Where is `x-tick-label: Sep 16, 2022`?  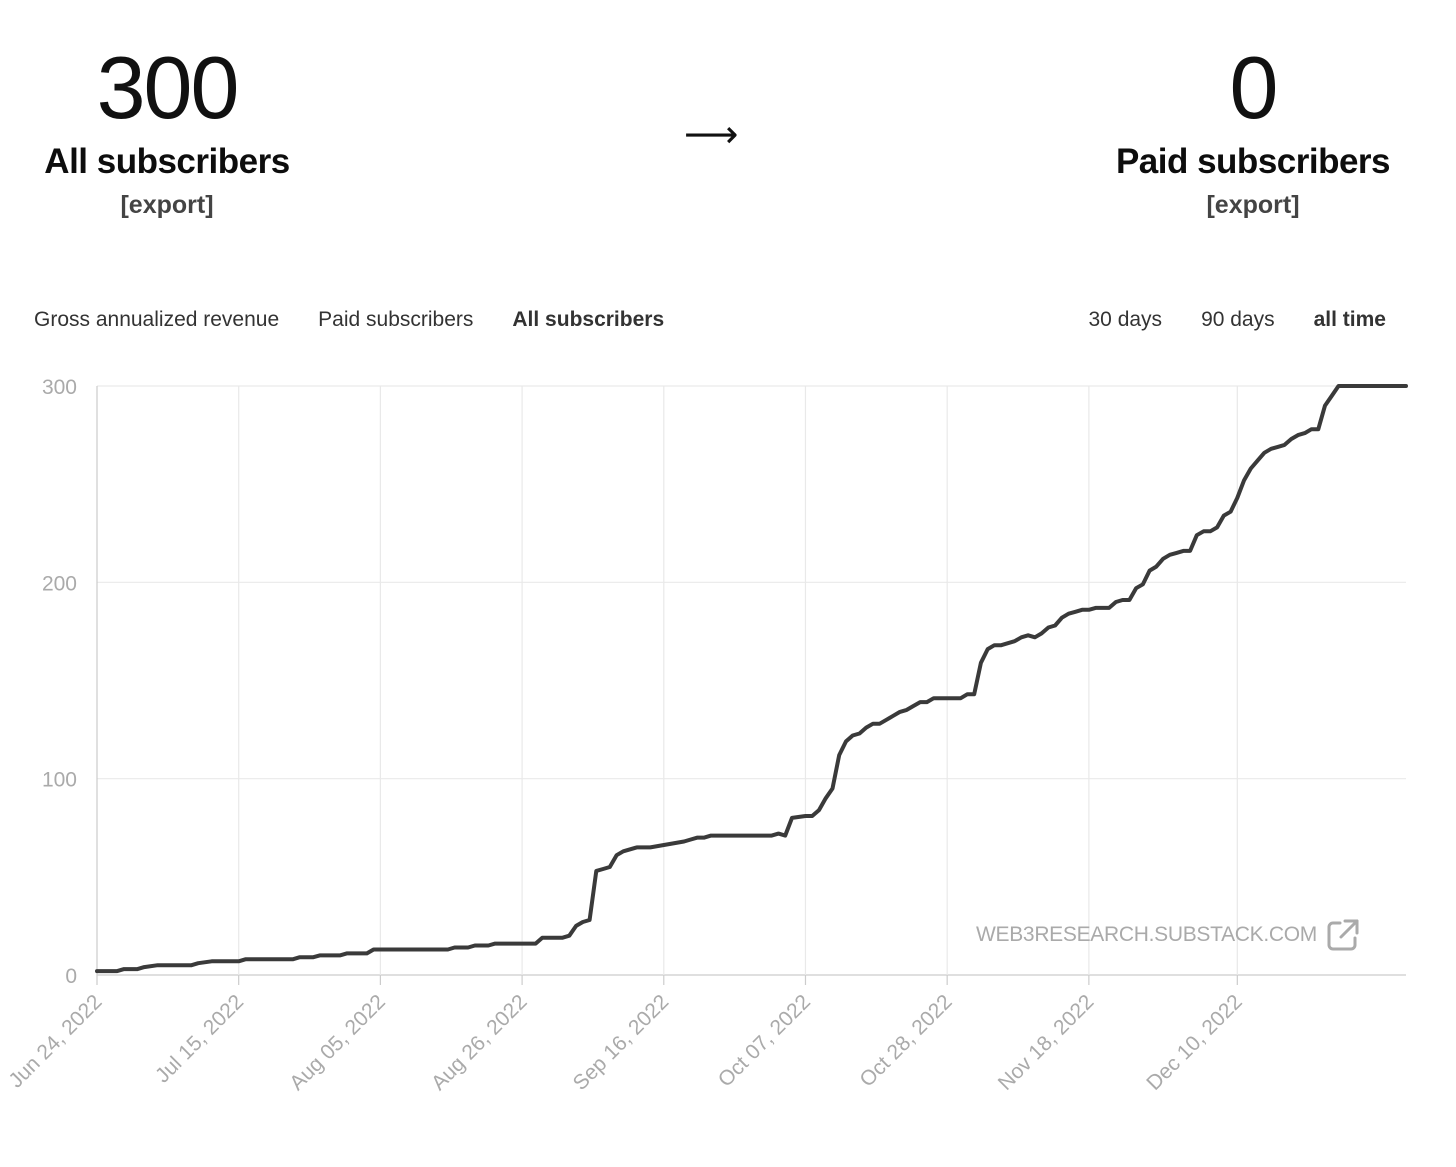 x-tick-label: Sep 16, 2022 is located at coordinates (621, 1042).